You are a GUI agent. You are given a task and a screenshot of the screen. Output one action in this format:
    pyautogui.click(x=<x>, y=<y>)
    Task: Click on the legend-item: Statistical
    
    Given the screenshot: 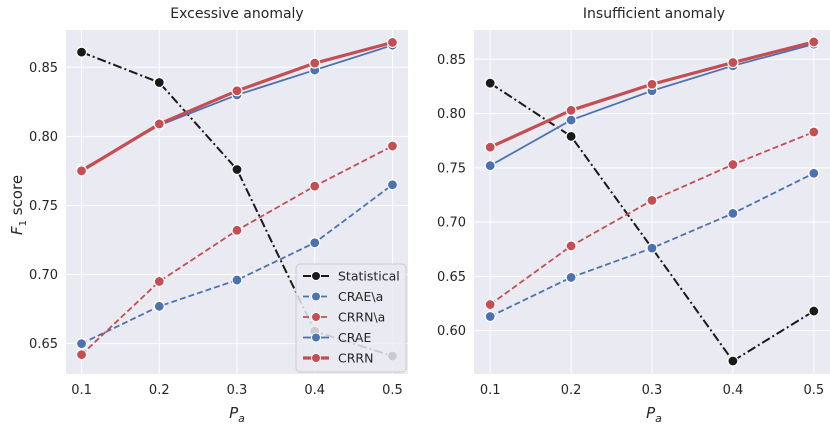 What is the action you would take?
    pyautogui.click(x=351, y=276)
    